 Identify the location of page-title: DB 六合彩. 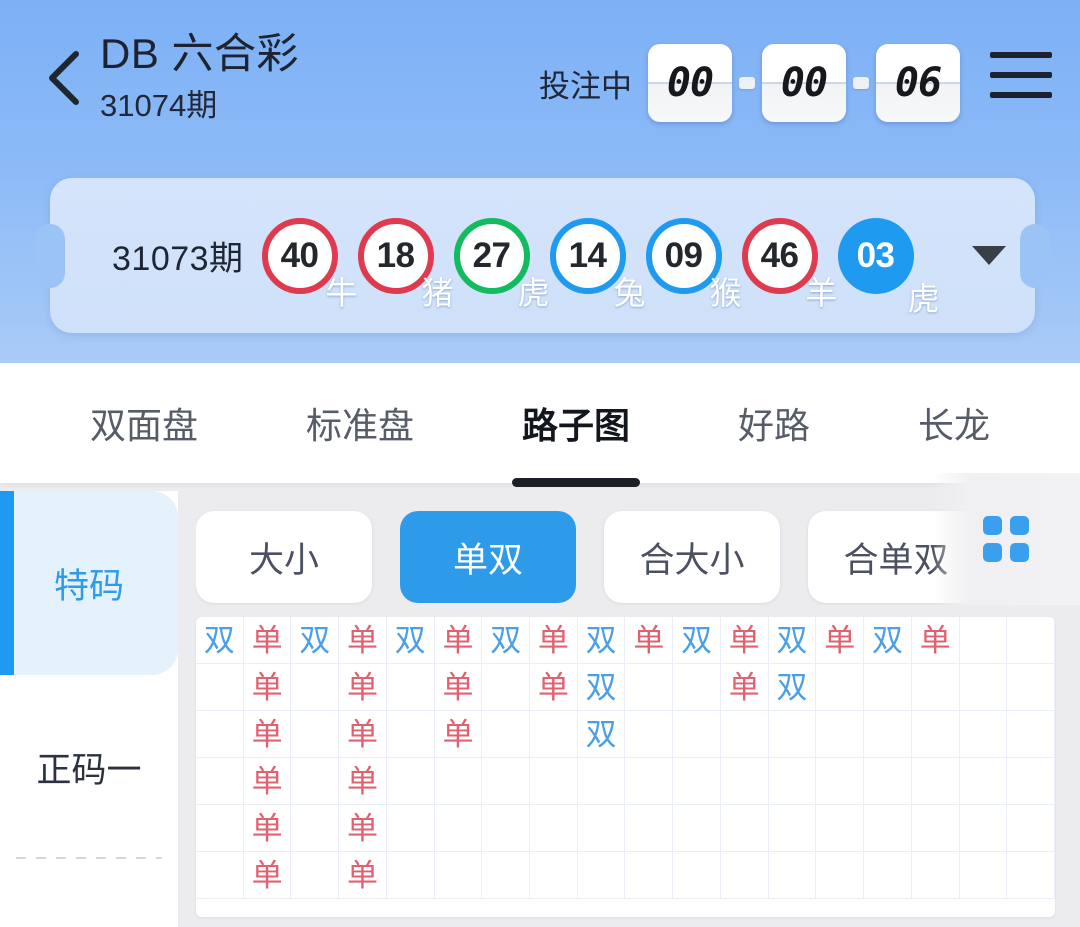
(200, 53).